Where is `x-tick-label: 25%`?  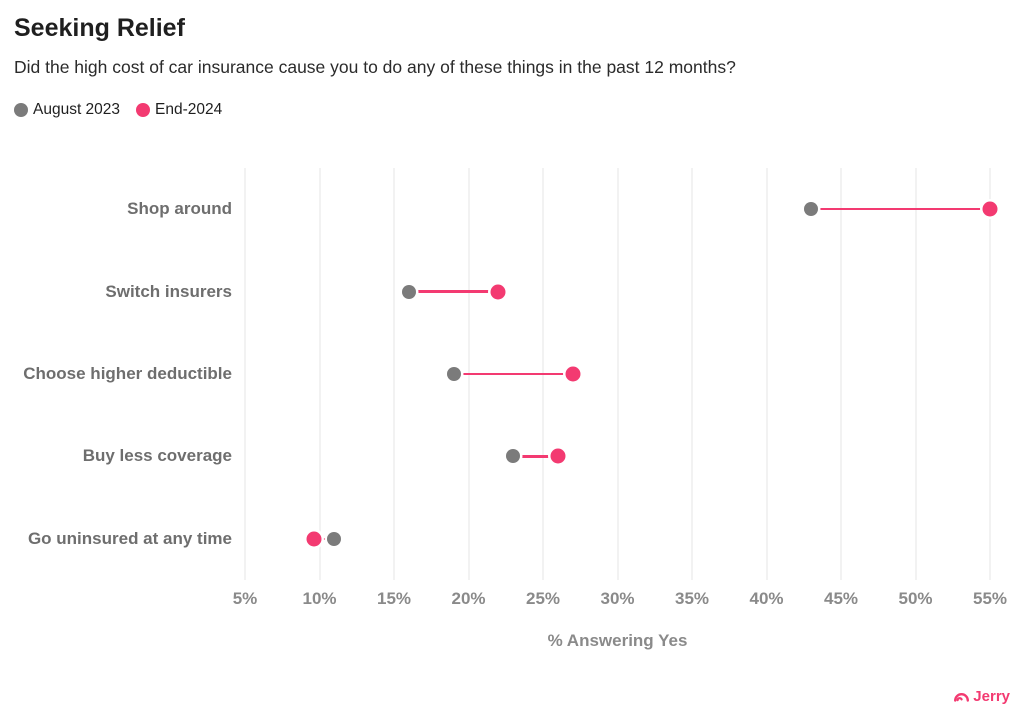 x-tick-label: 25% is located at coordinates (543, 598).